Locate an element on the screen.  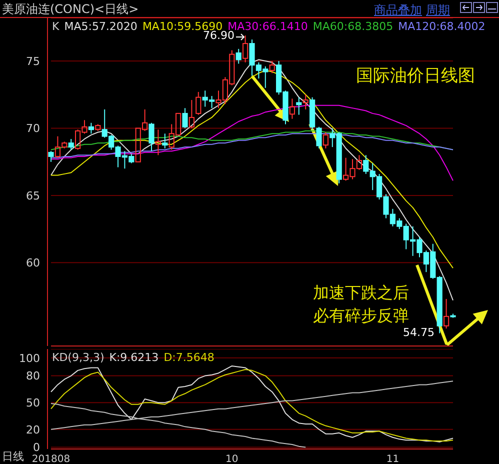
annotation: 76.90 is located at coordinates (218, 35).